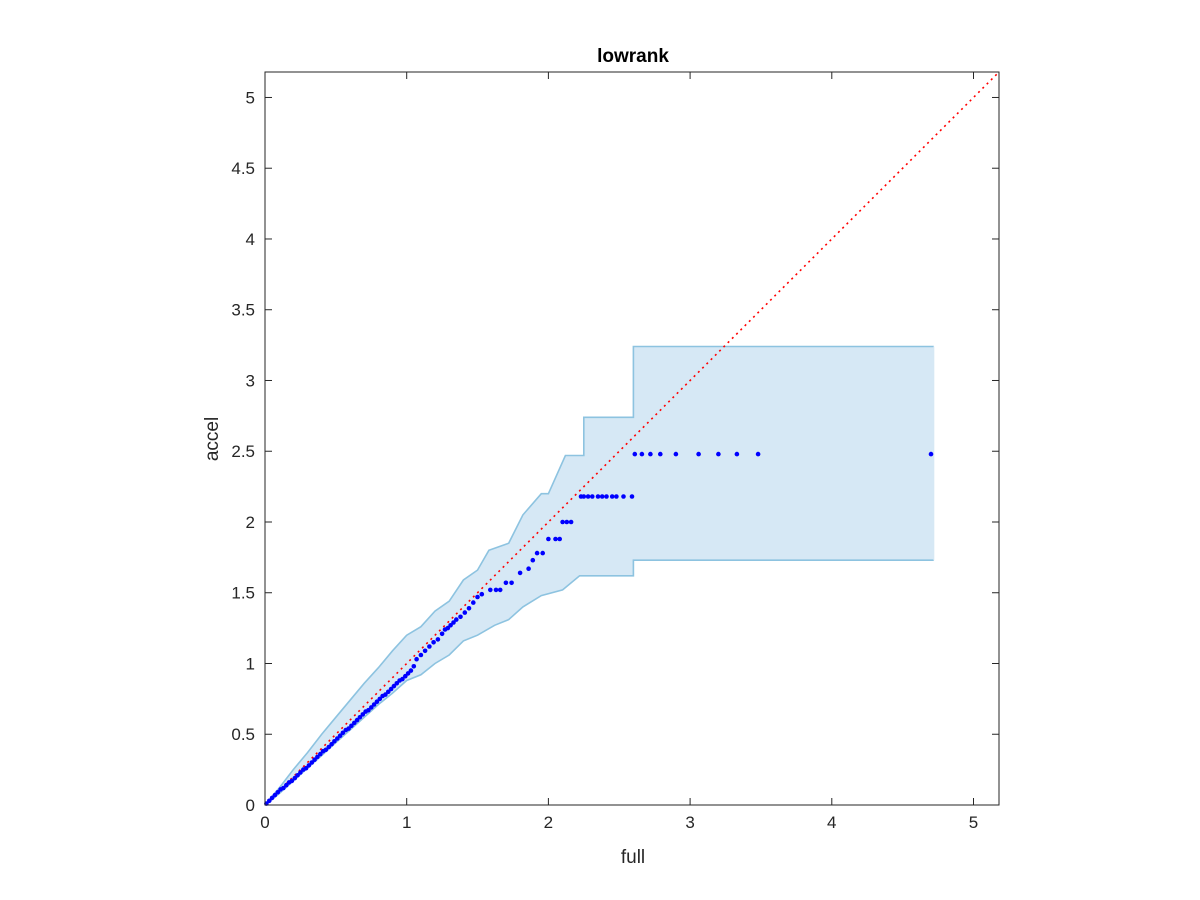 This screenshot has width=1200, height=900. Describe the element at coordinates (973, 822) in the screenshot. I see `x-tick-label: 5` at that location.